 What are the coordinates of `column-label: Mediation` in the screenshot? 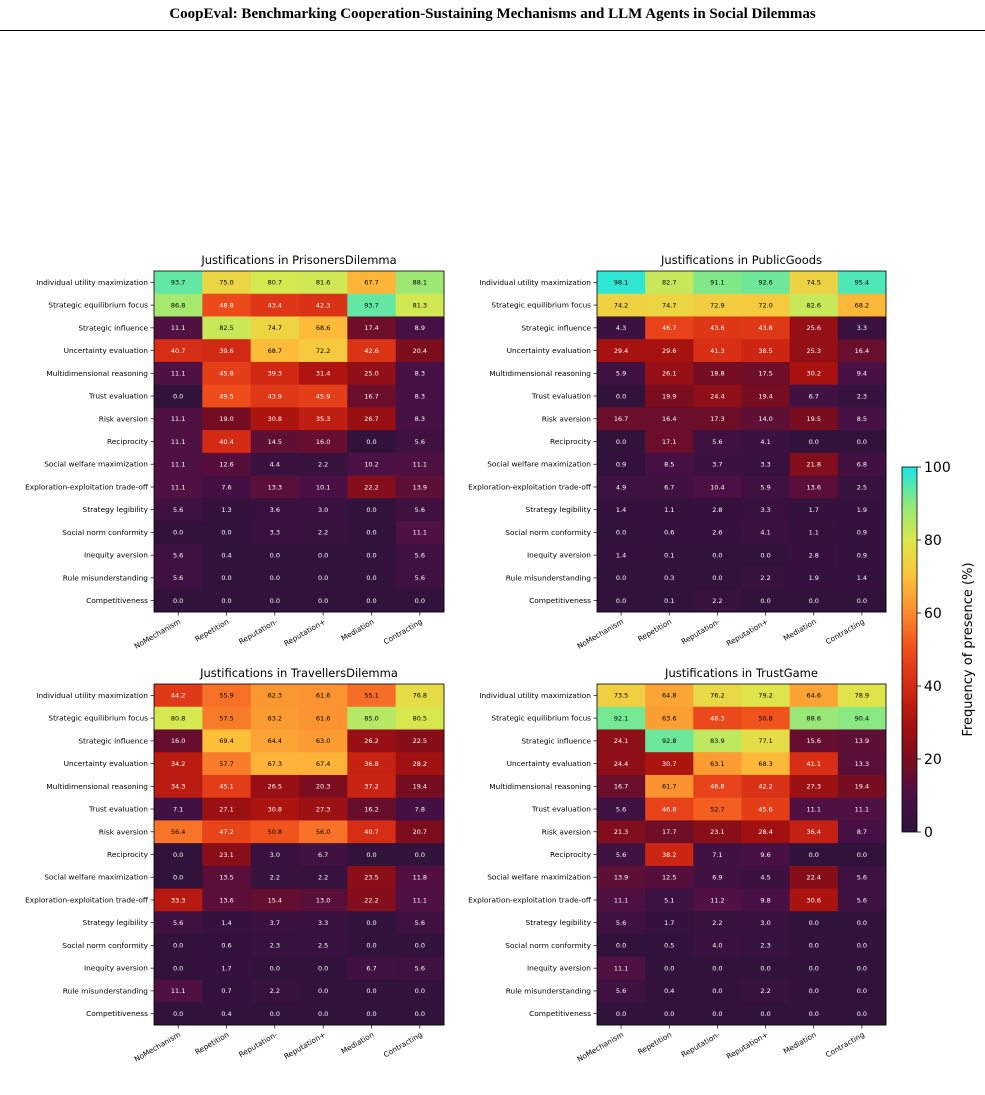 It's located at (800, 630).